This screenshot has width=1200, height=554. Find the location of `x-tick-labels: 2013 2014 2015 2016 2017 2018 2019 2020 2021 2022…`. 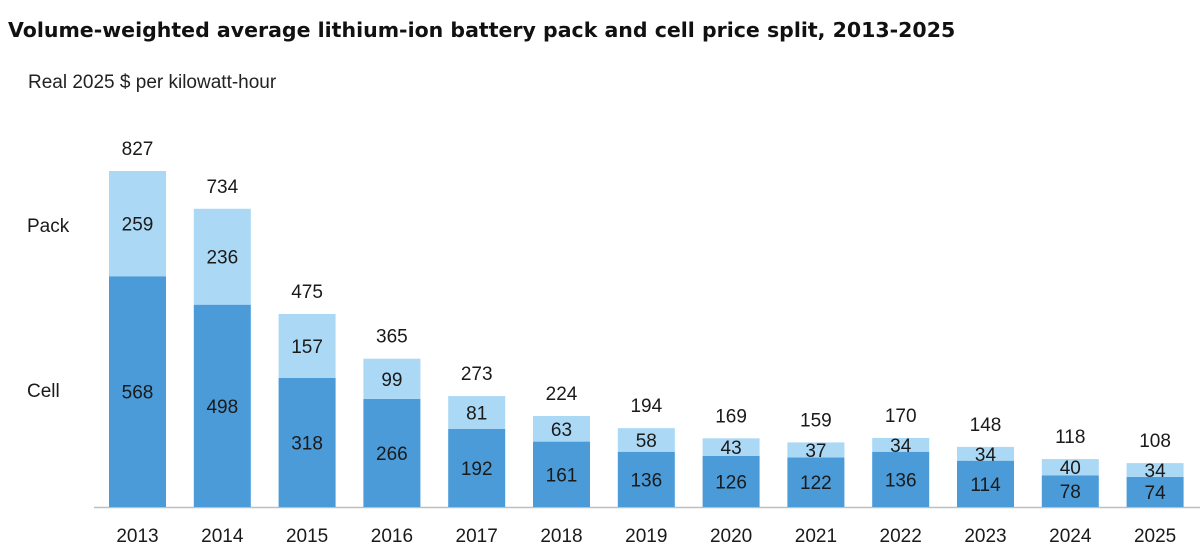

x-tick-labels: 2013 2014 2015 2016 2017 2018 2019 2020 2021 2022… is located at coordinates (646, 536).